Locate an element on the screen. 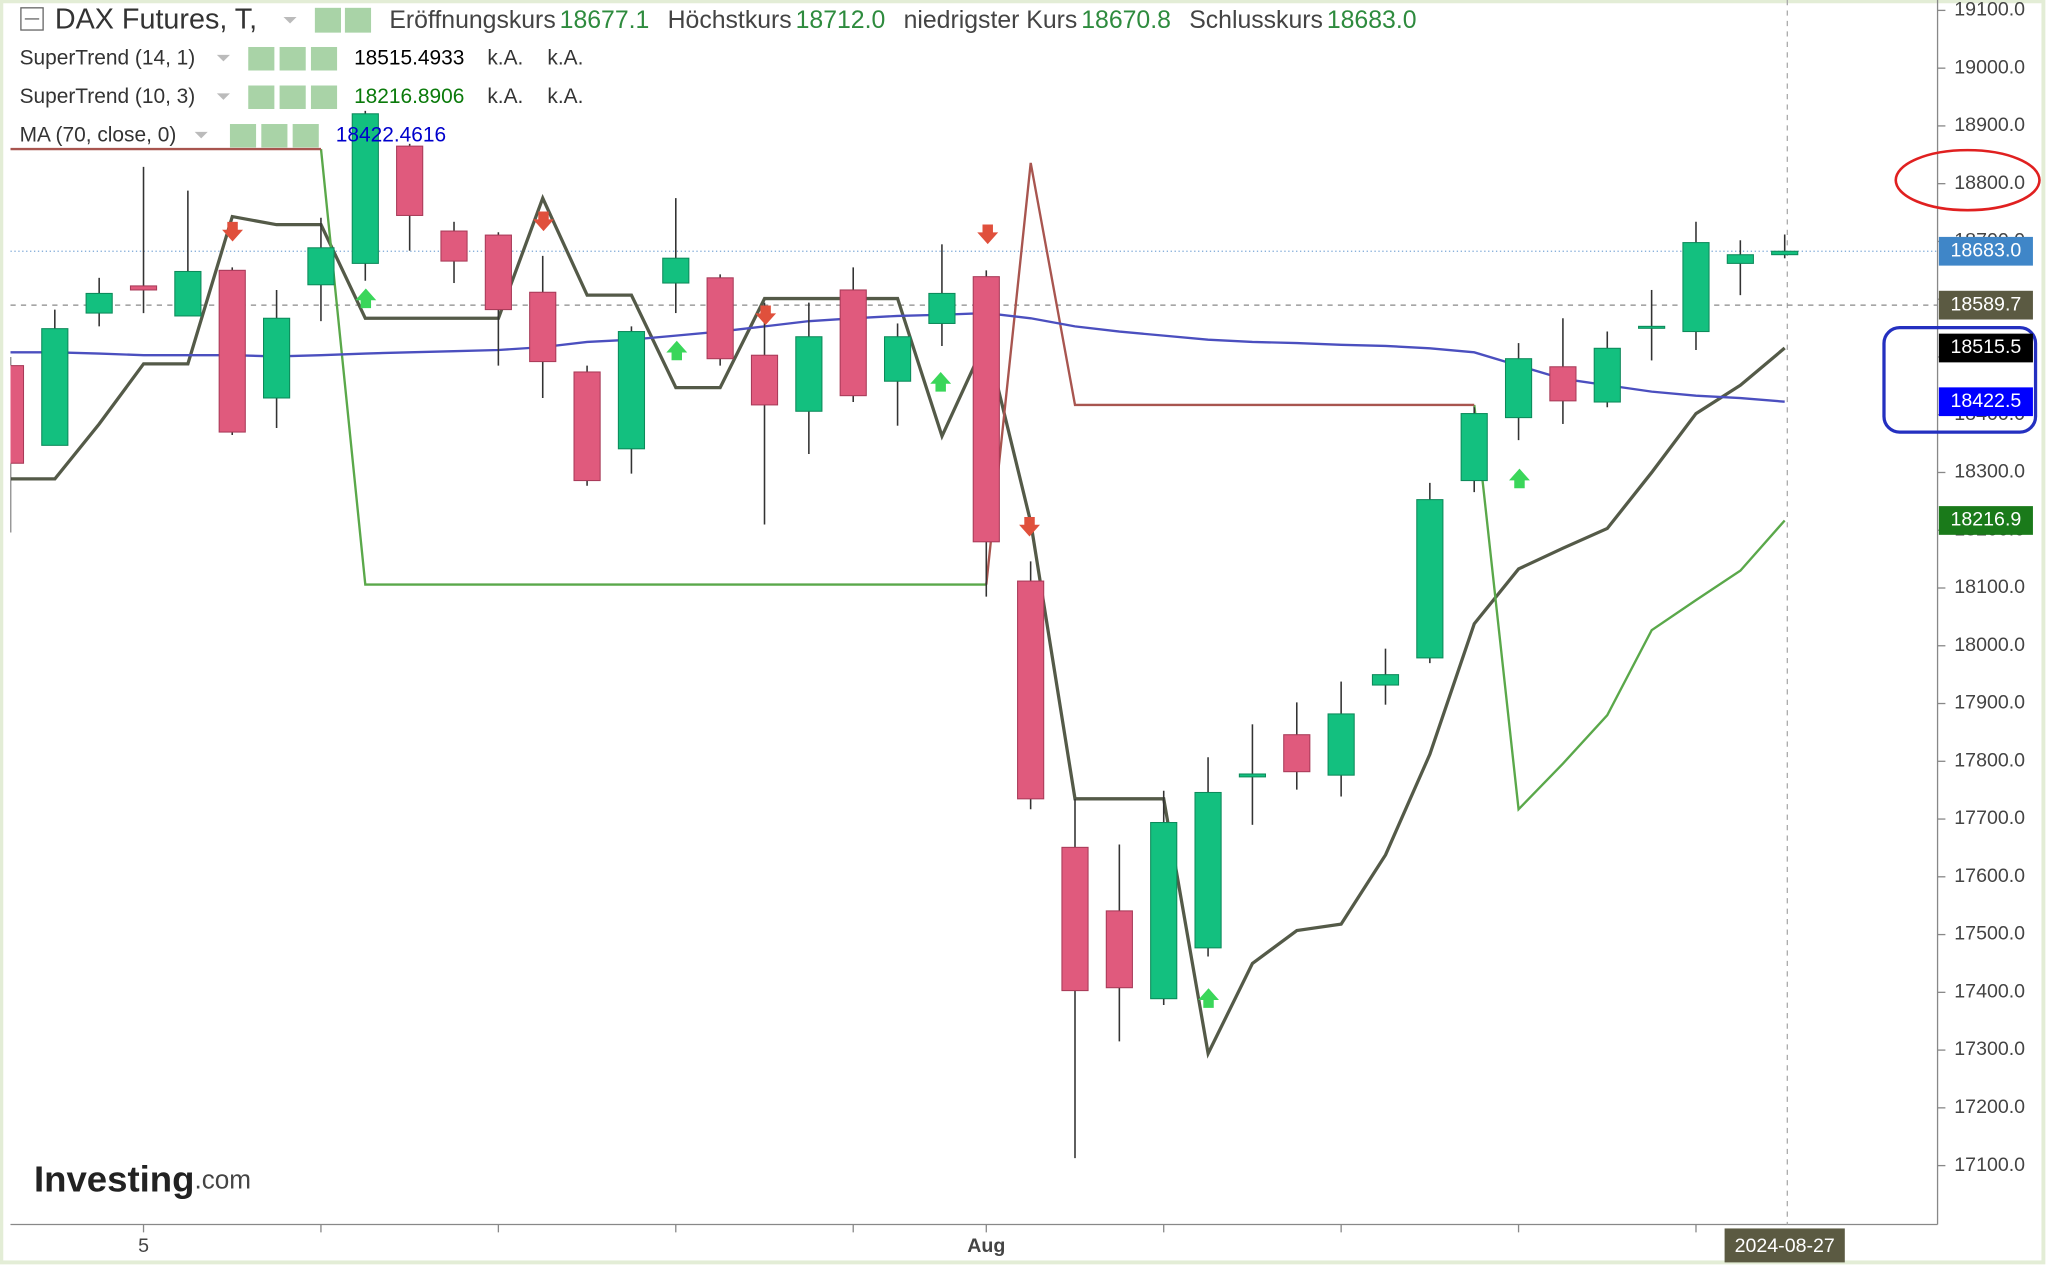 The image size is (2046, 1265). collapse-button is located at coordinates (32, 19).